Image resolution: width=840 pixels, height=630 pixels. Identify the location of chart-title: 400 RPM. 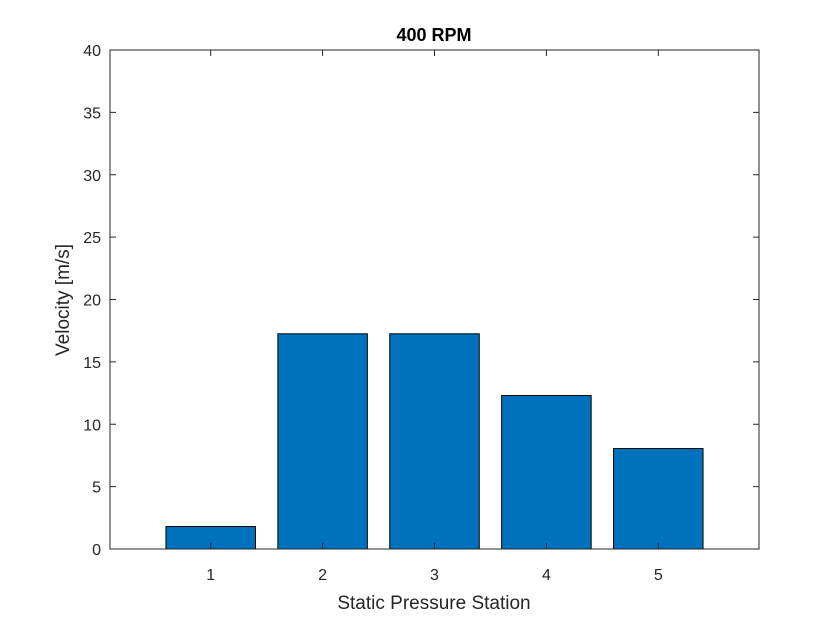
(433, 35).